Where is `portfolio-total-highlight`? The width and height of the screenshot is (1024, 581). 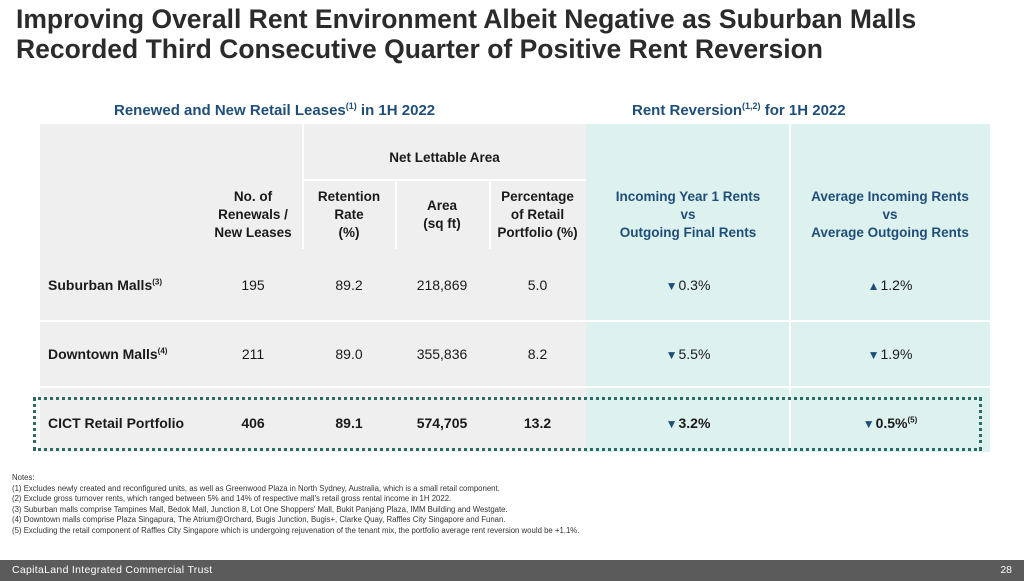
portfolio-total-highlight is located at coordinates (507, 424).